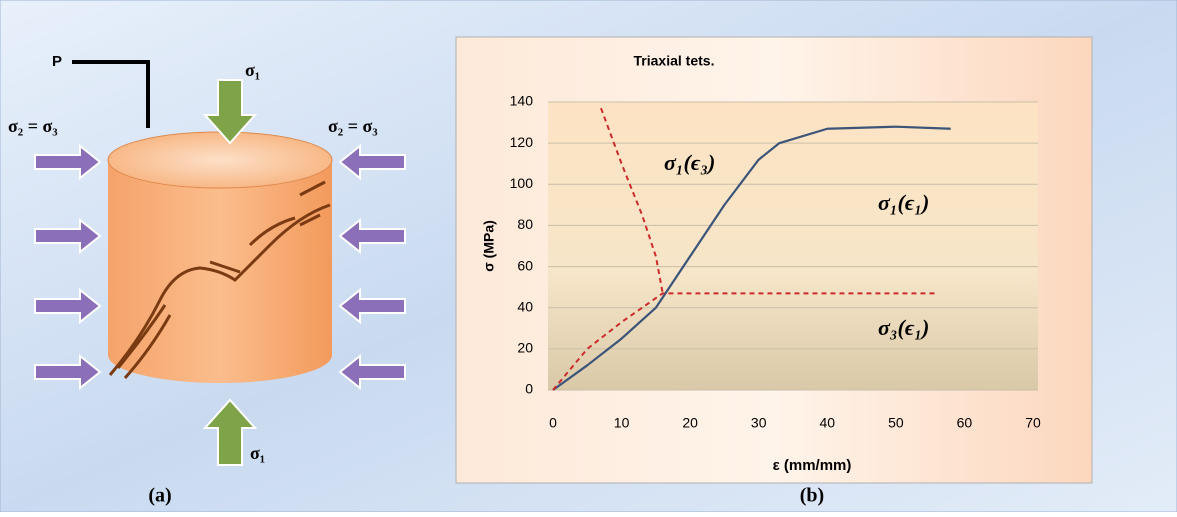 The height and width of the screenshot is (517, 1177). I want to click on caption: (a), so click(159, 496).